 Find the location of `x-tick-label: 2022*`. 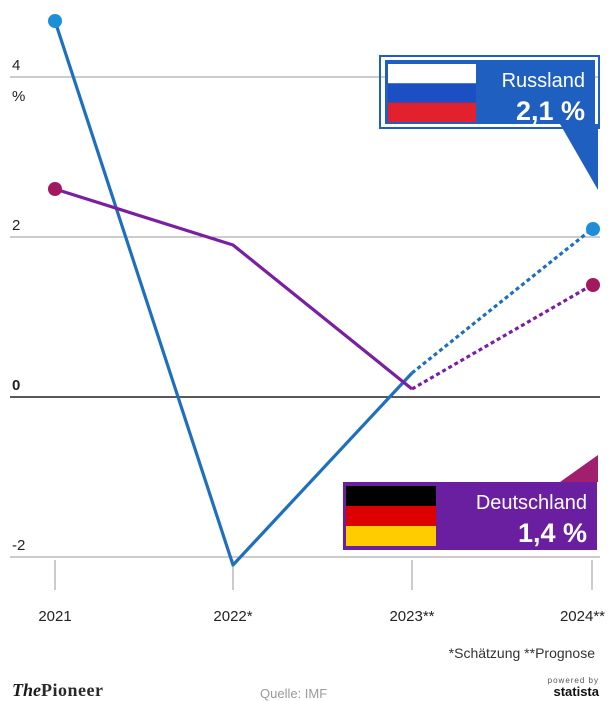

x-tick-label: 2022* is located at coordinates (232, 616).